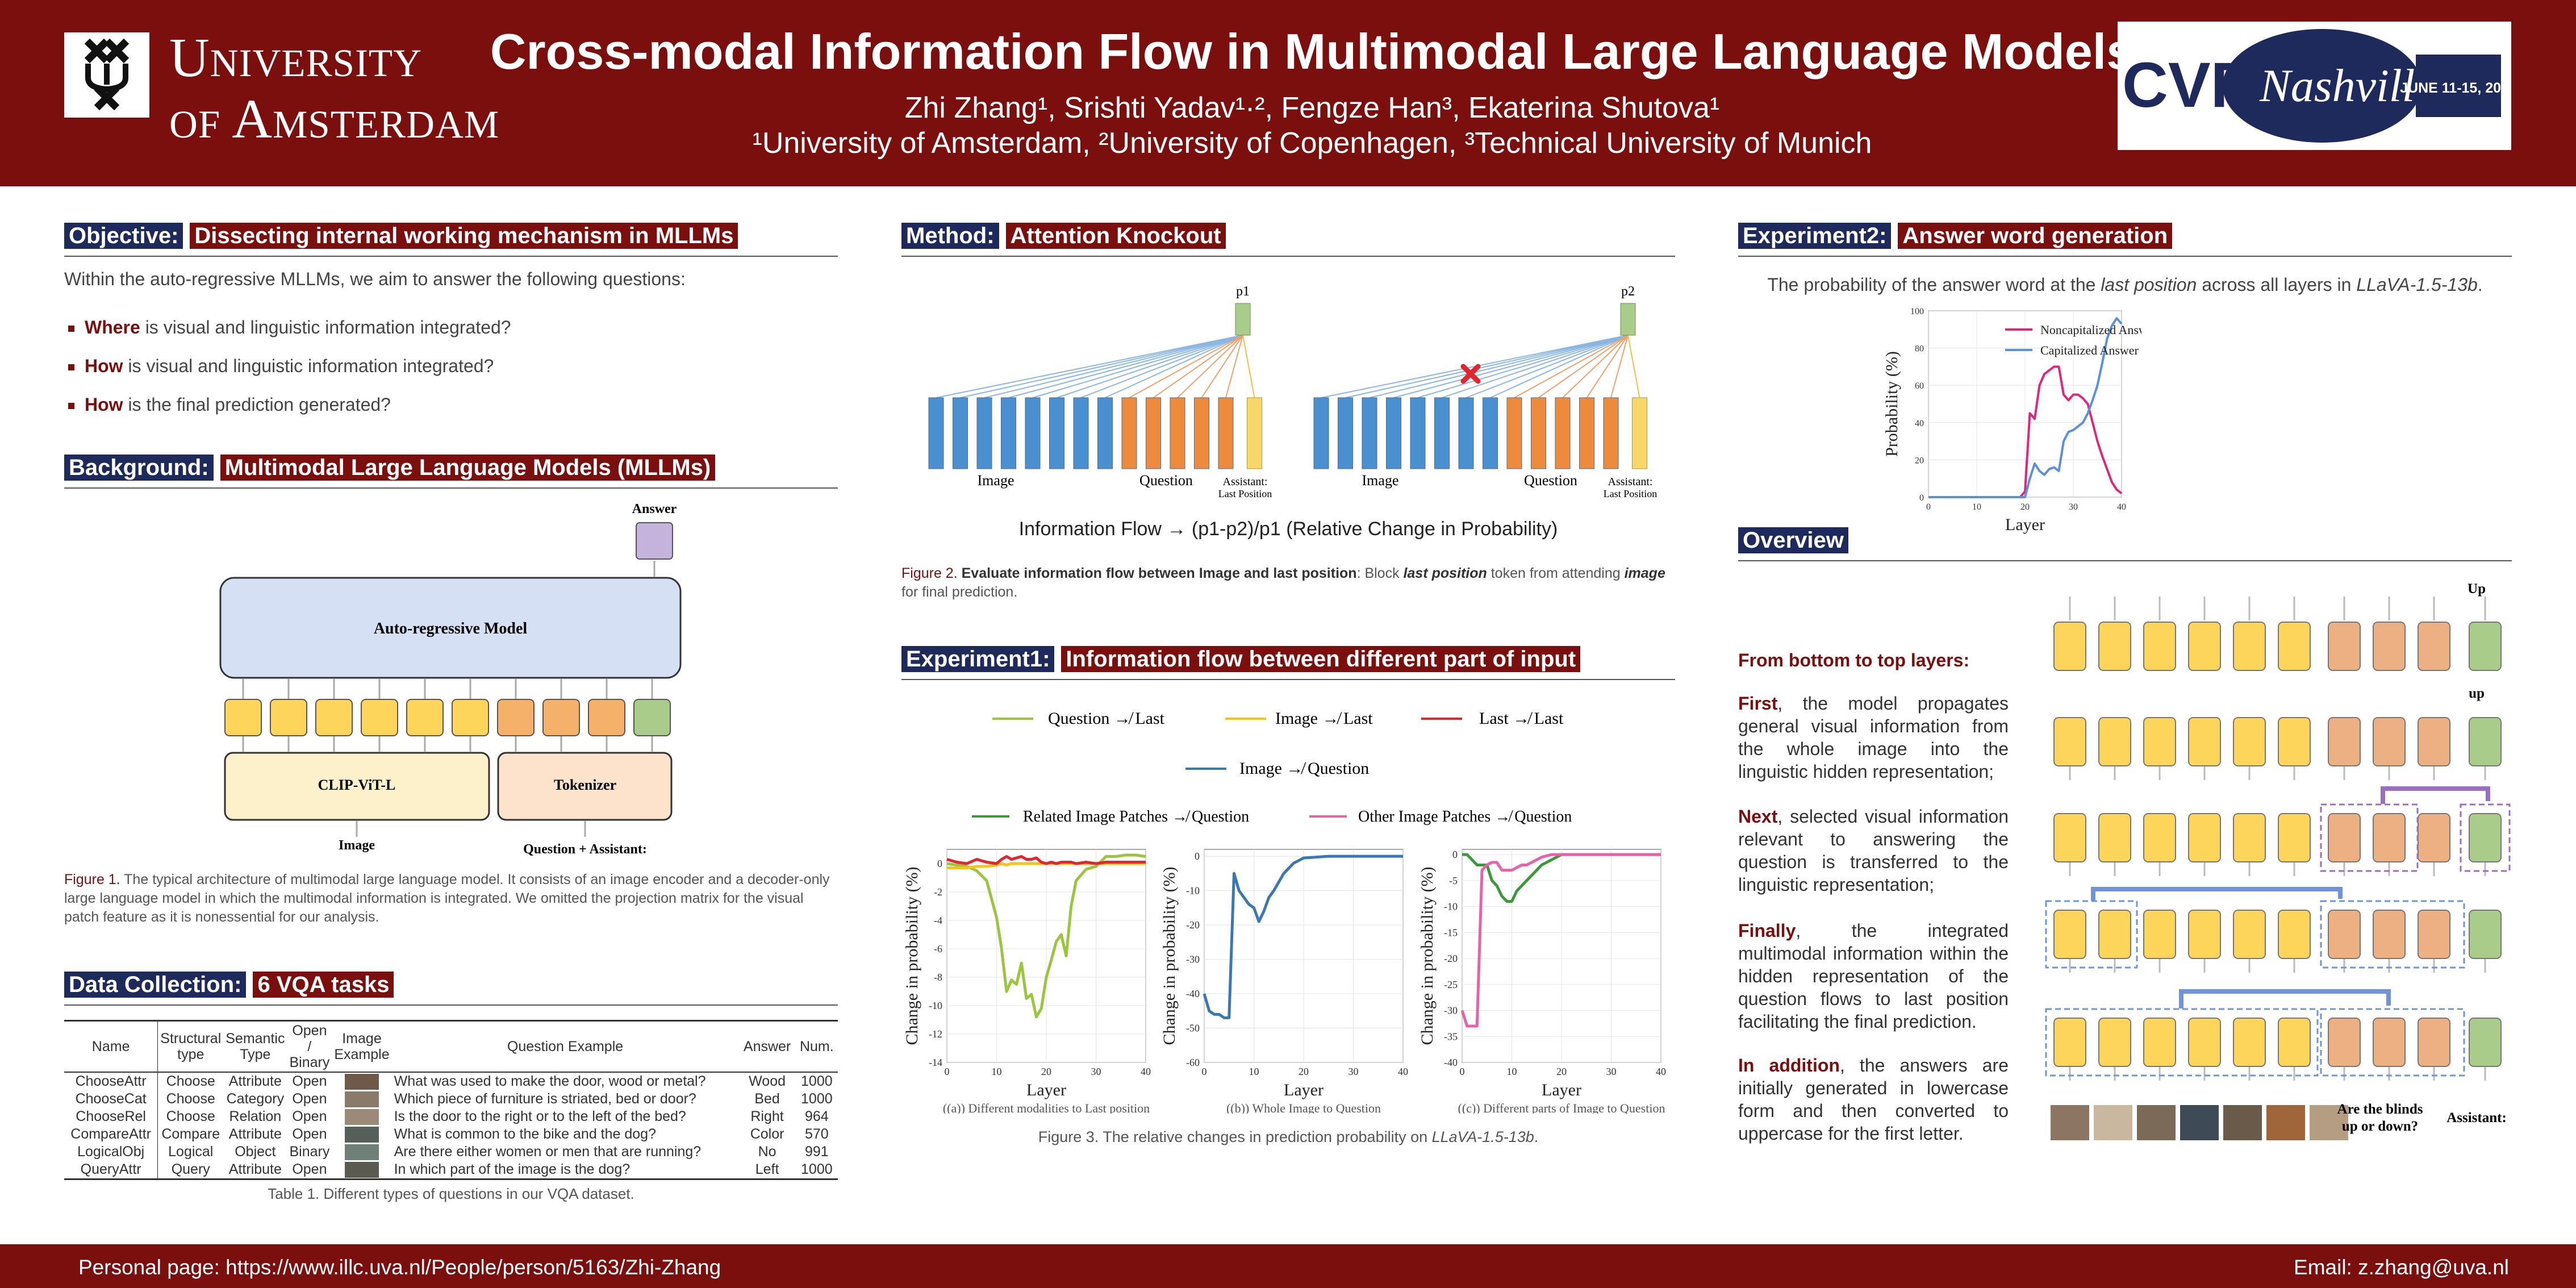 The image size is (2576, 1288). Describe the element at coordinates (2455, 88) in the screenshot. I see `cvpr-dates: JUNE 11-15, 2025` at that location.